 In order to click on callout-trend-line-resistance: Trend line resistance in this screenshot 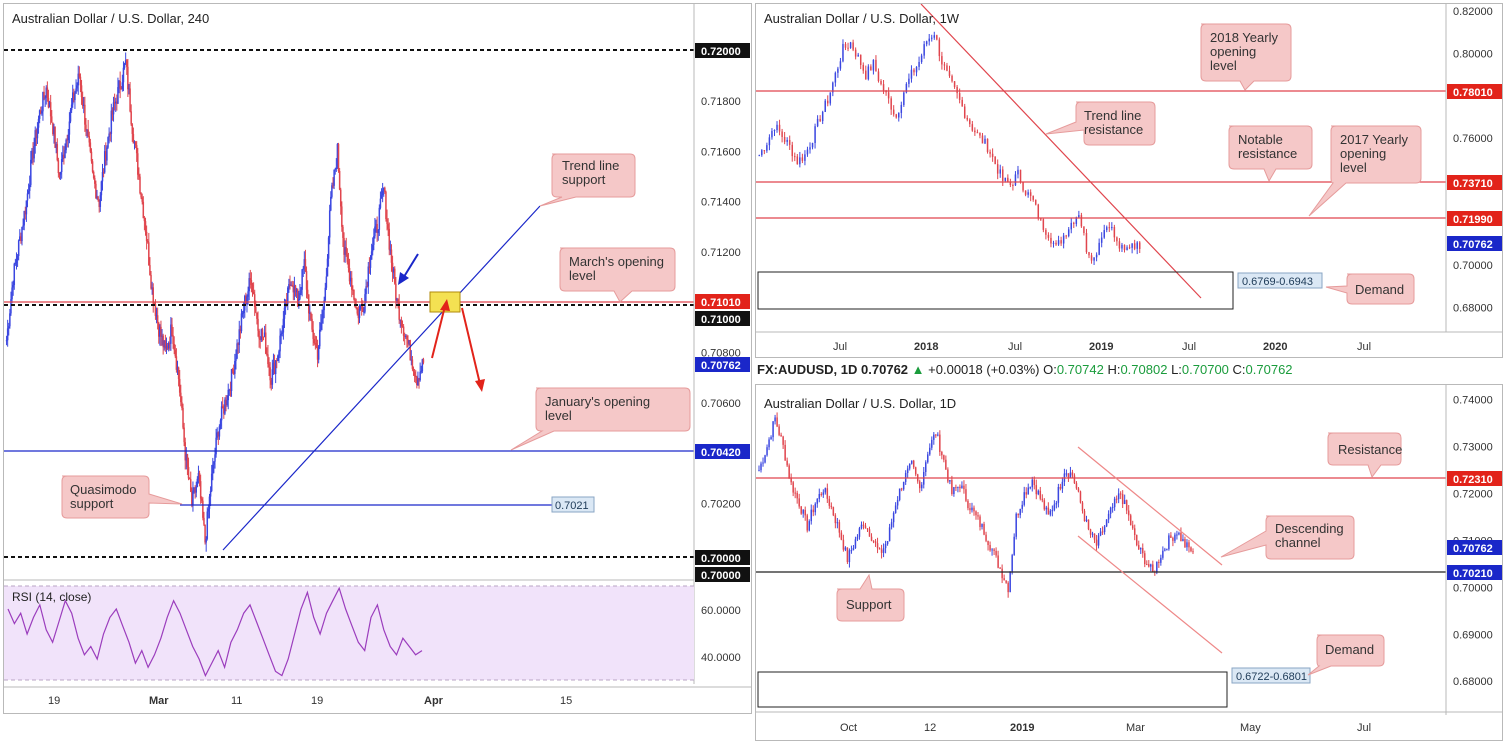, I will do `click(1100, 123)`.